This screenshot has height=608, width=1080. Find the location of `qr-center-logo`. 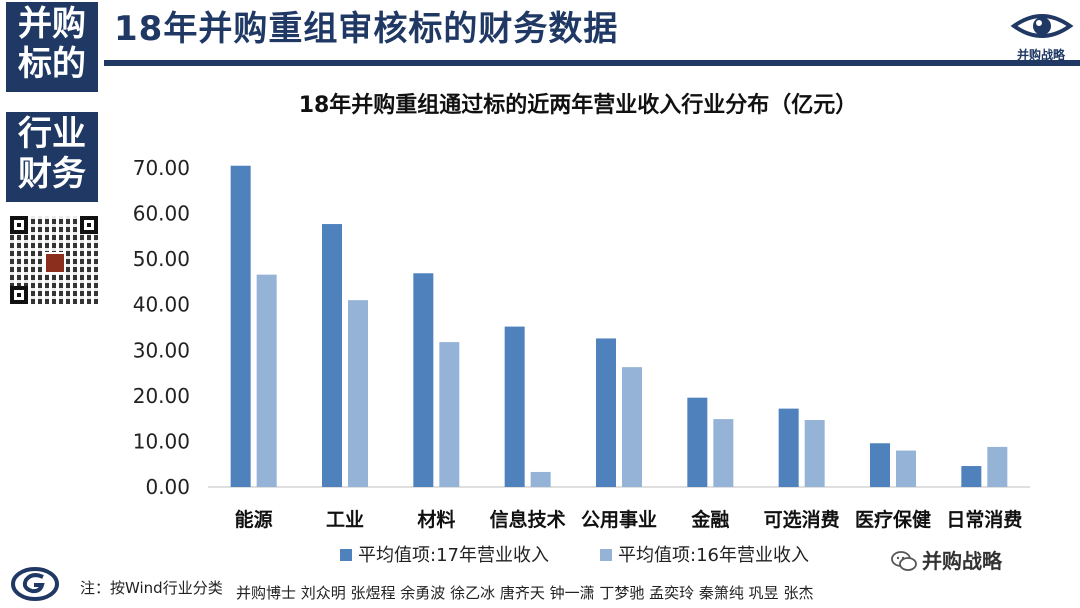

qr-center-logo is located at coordinates (55, 263).